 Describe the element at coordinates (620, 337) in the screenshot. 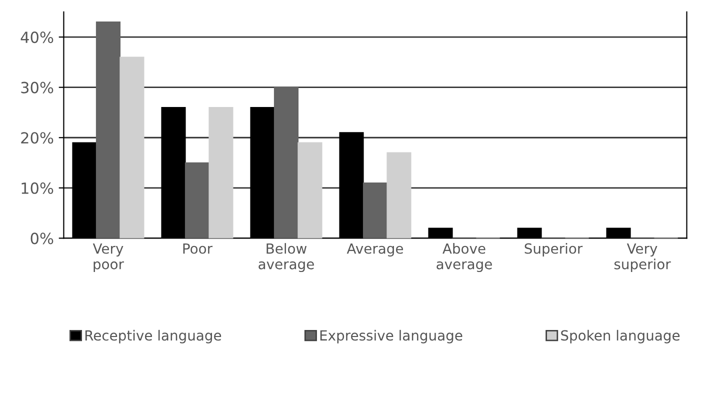

I see `legend-label: Spoken language` at that location.